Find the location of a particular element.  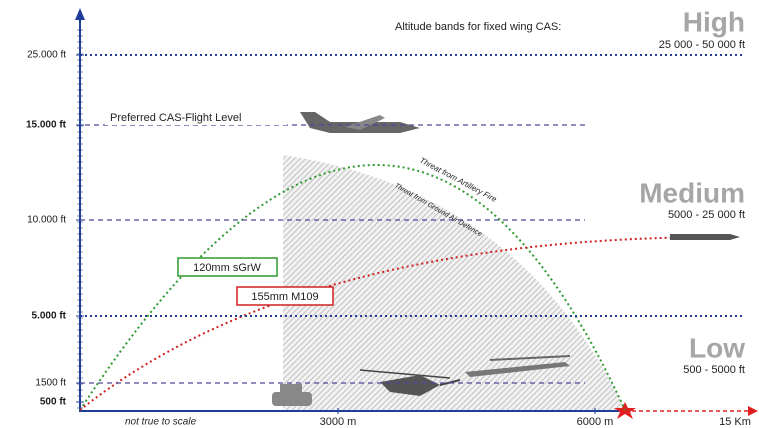

missile is located at coordinates (705, 237).